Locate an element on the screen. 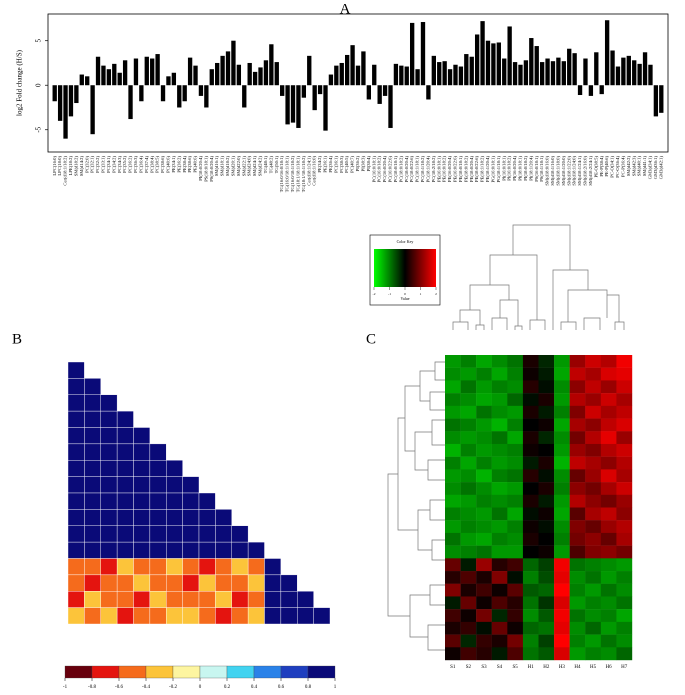 The width and height of the screenshot is (685, 695). column-label: H7 is located at coordinates (624, 667).